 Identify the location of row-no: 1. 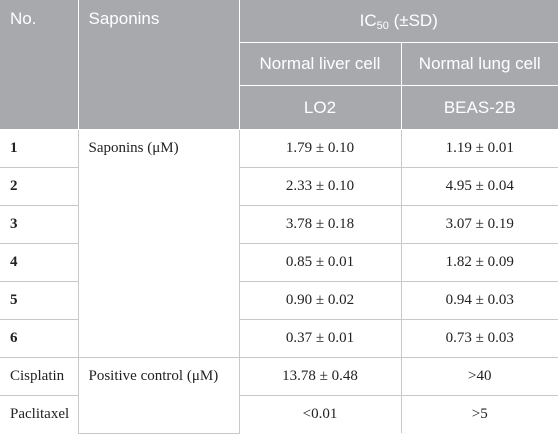
(39, 148).